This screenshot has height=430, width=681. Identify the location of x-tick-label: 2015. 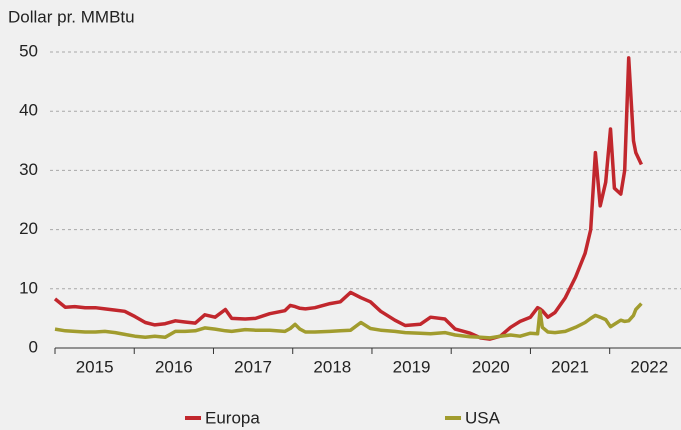
(95, 366).